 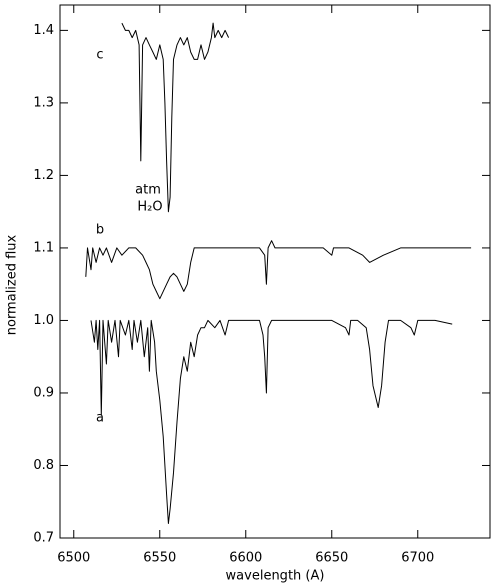 What do you see at coordinates (148, 190) in the screenshot?
I see `annotation: atm` at bounding box center [148, 190].